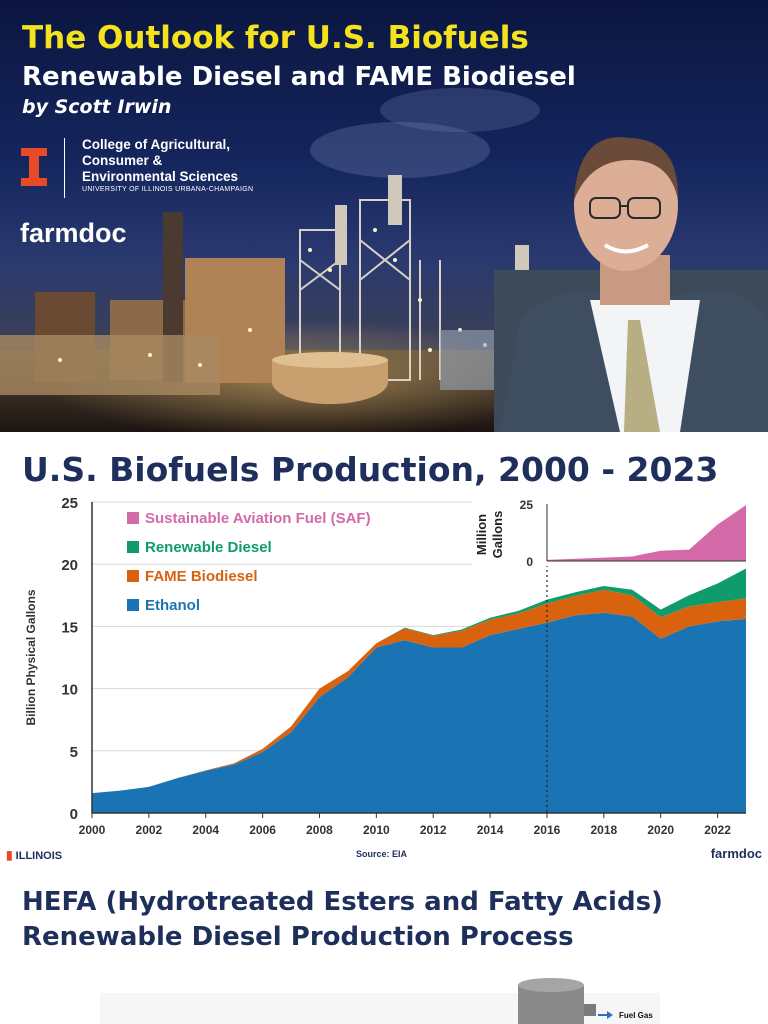 The width and height of the screenshot is (768, 1024). I want to click on y-axis-label: Billion Physical Gallons, so click(31, 657).